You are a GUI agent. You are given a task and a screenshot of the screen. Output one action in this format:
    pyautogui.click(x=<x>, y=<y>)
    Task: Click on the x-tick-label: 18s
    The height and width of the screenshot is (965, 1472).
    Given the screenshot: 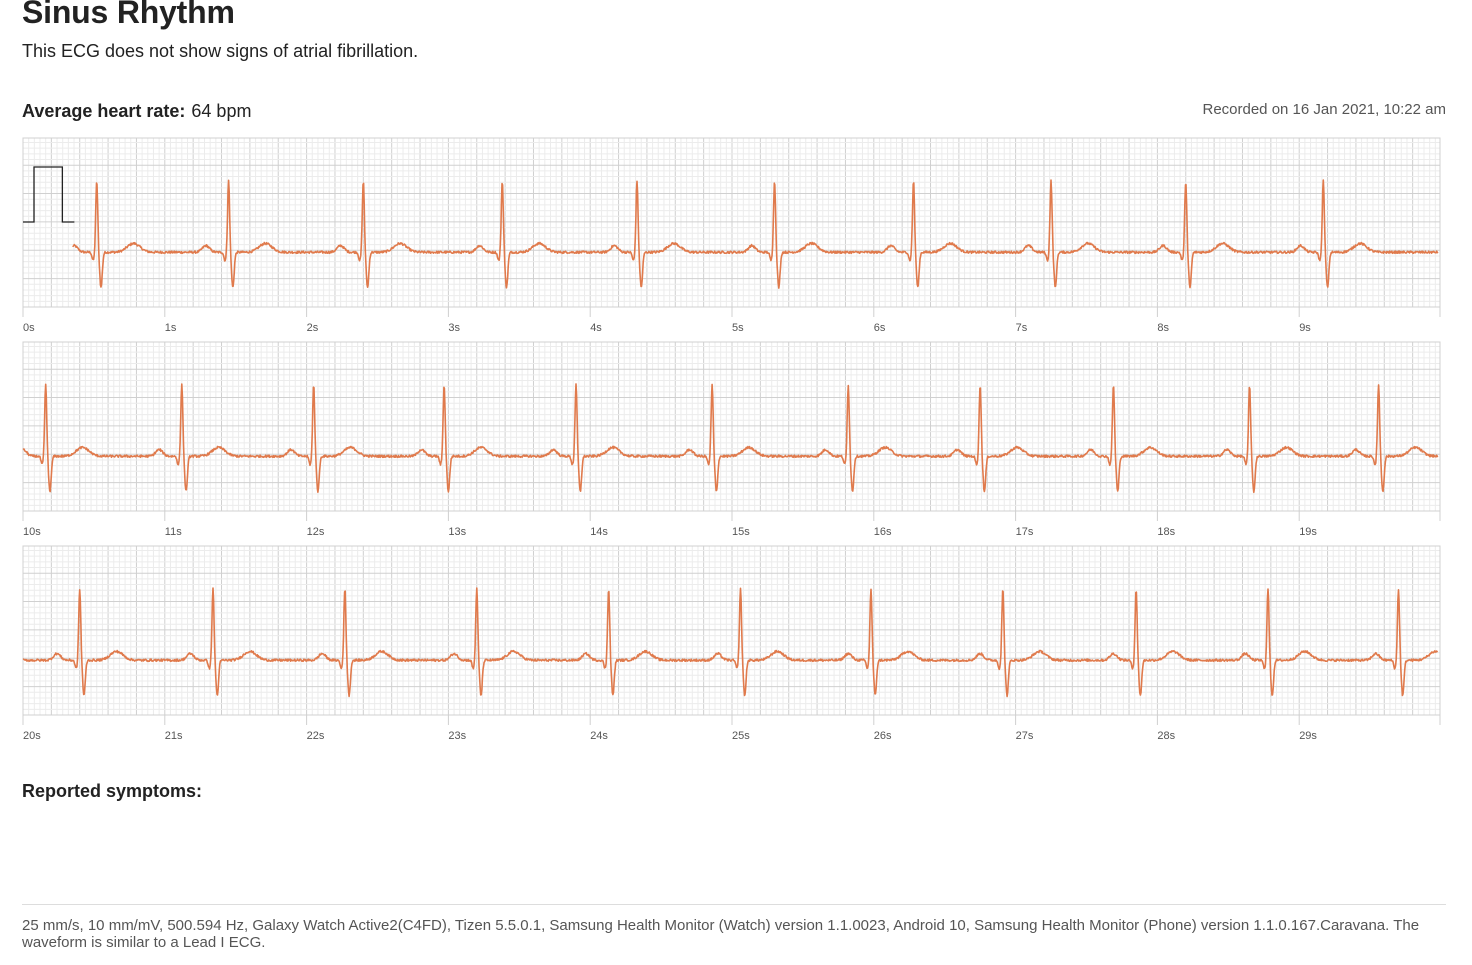 What is the action you would take?
    pyautogui.click(x=1166, y=531)
    